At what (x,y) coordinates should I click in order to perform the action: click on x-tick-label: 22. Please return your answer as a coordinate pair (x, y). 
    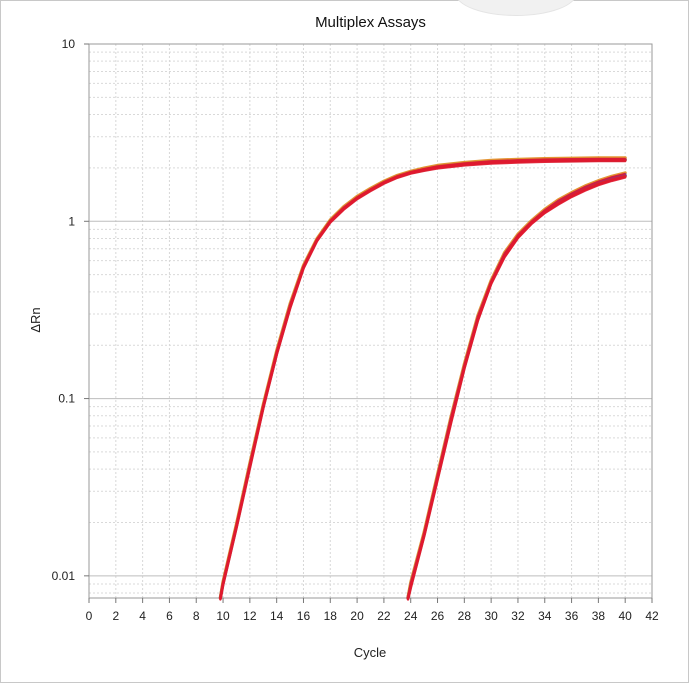
    Looking at the image, I should click on (384, 616).